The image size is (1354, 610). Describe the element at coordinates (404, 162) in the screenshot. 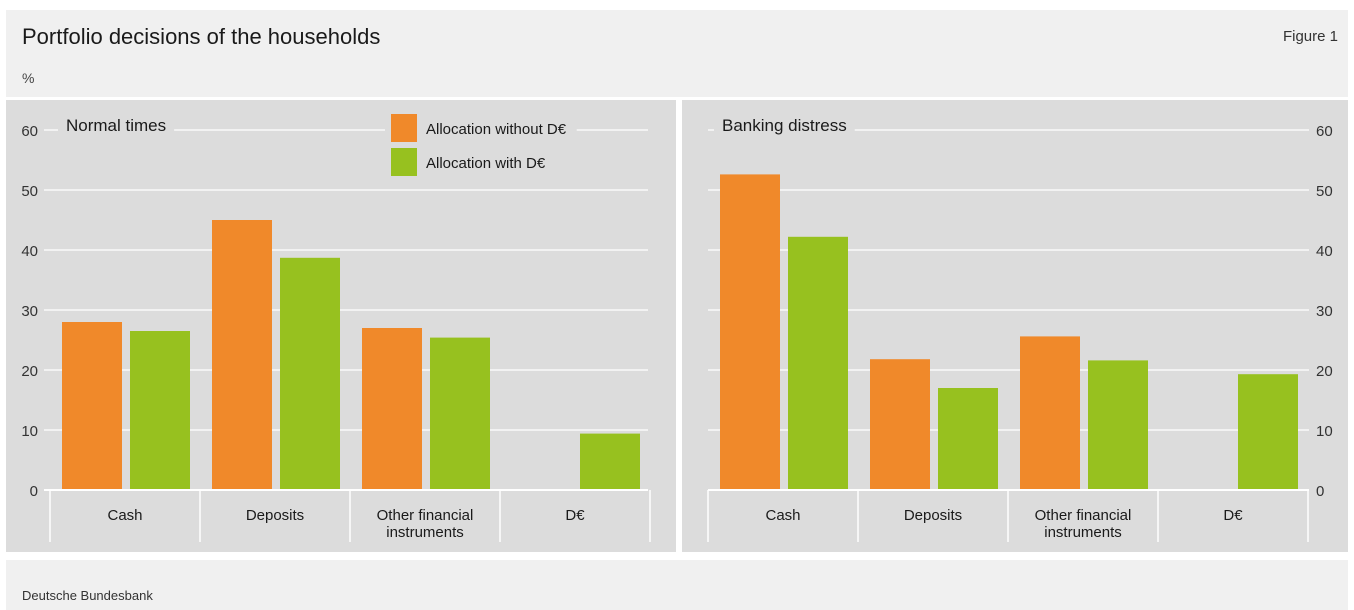

I see `legend-swatch-with` at that location.